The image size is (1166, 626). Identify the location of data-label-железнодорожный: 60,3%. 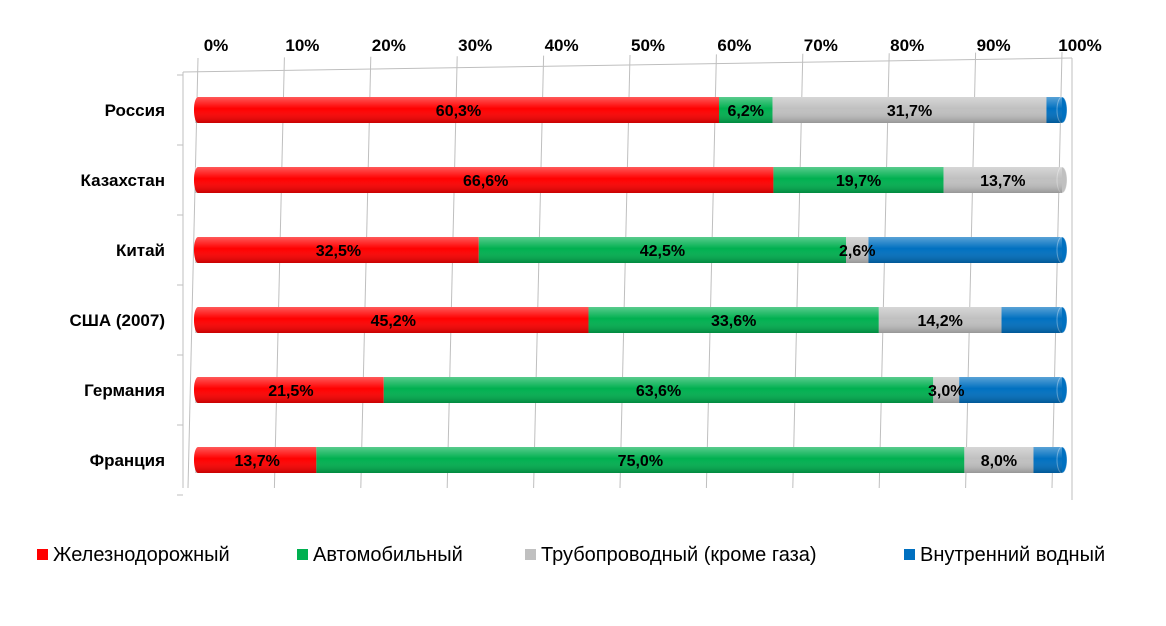
(458, 111).